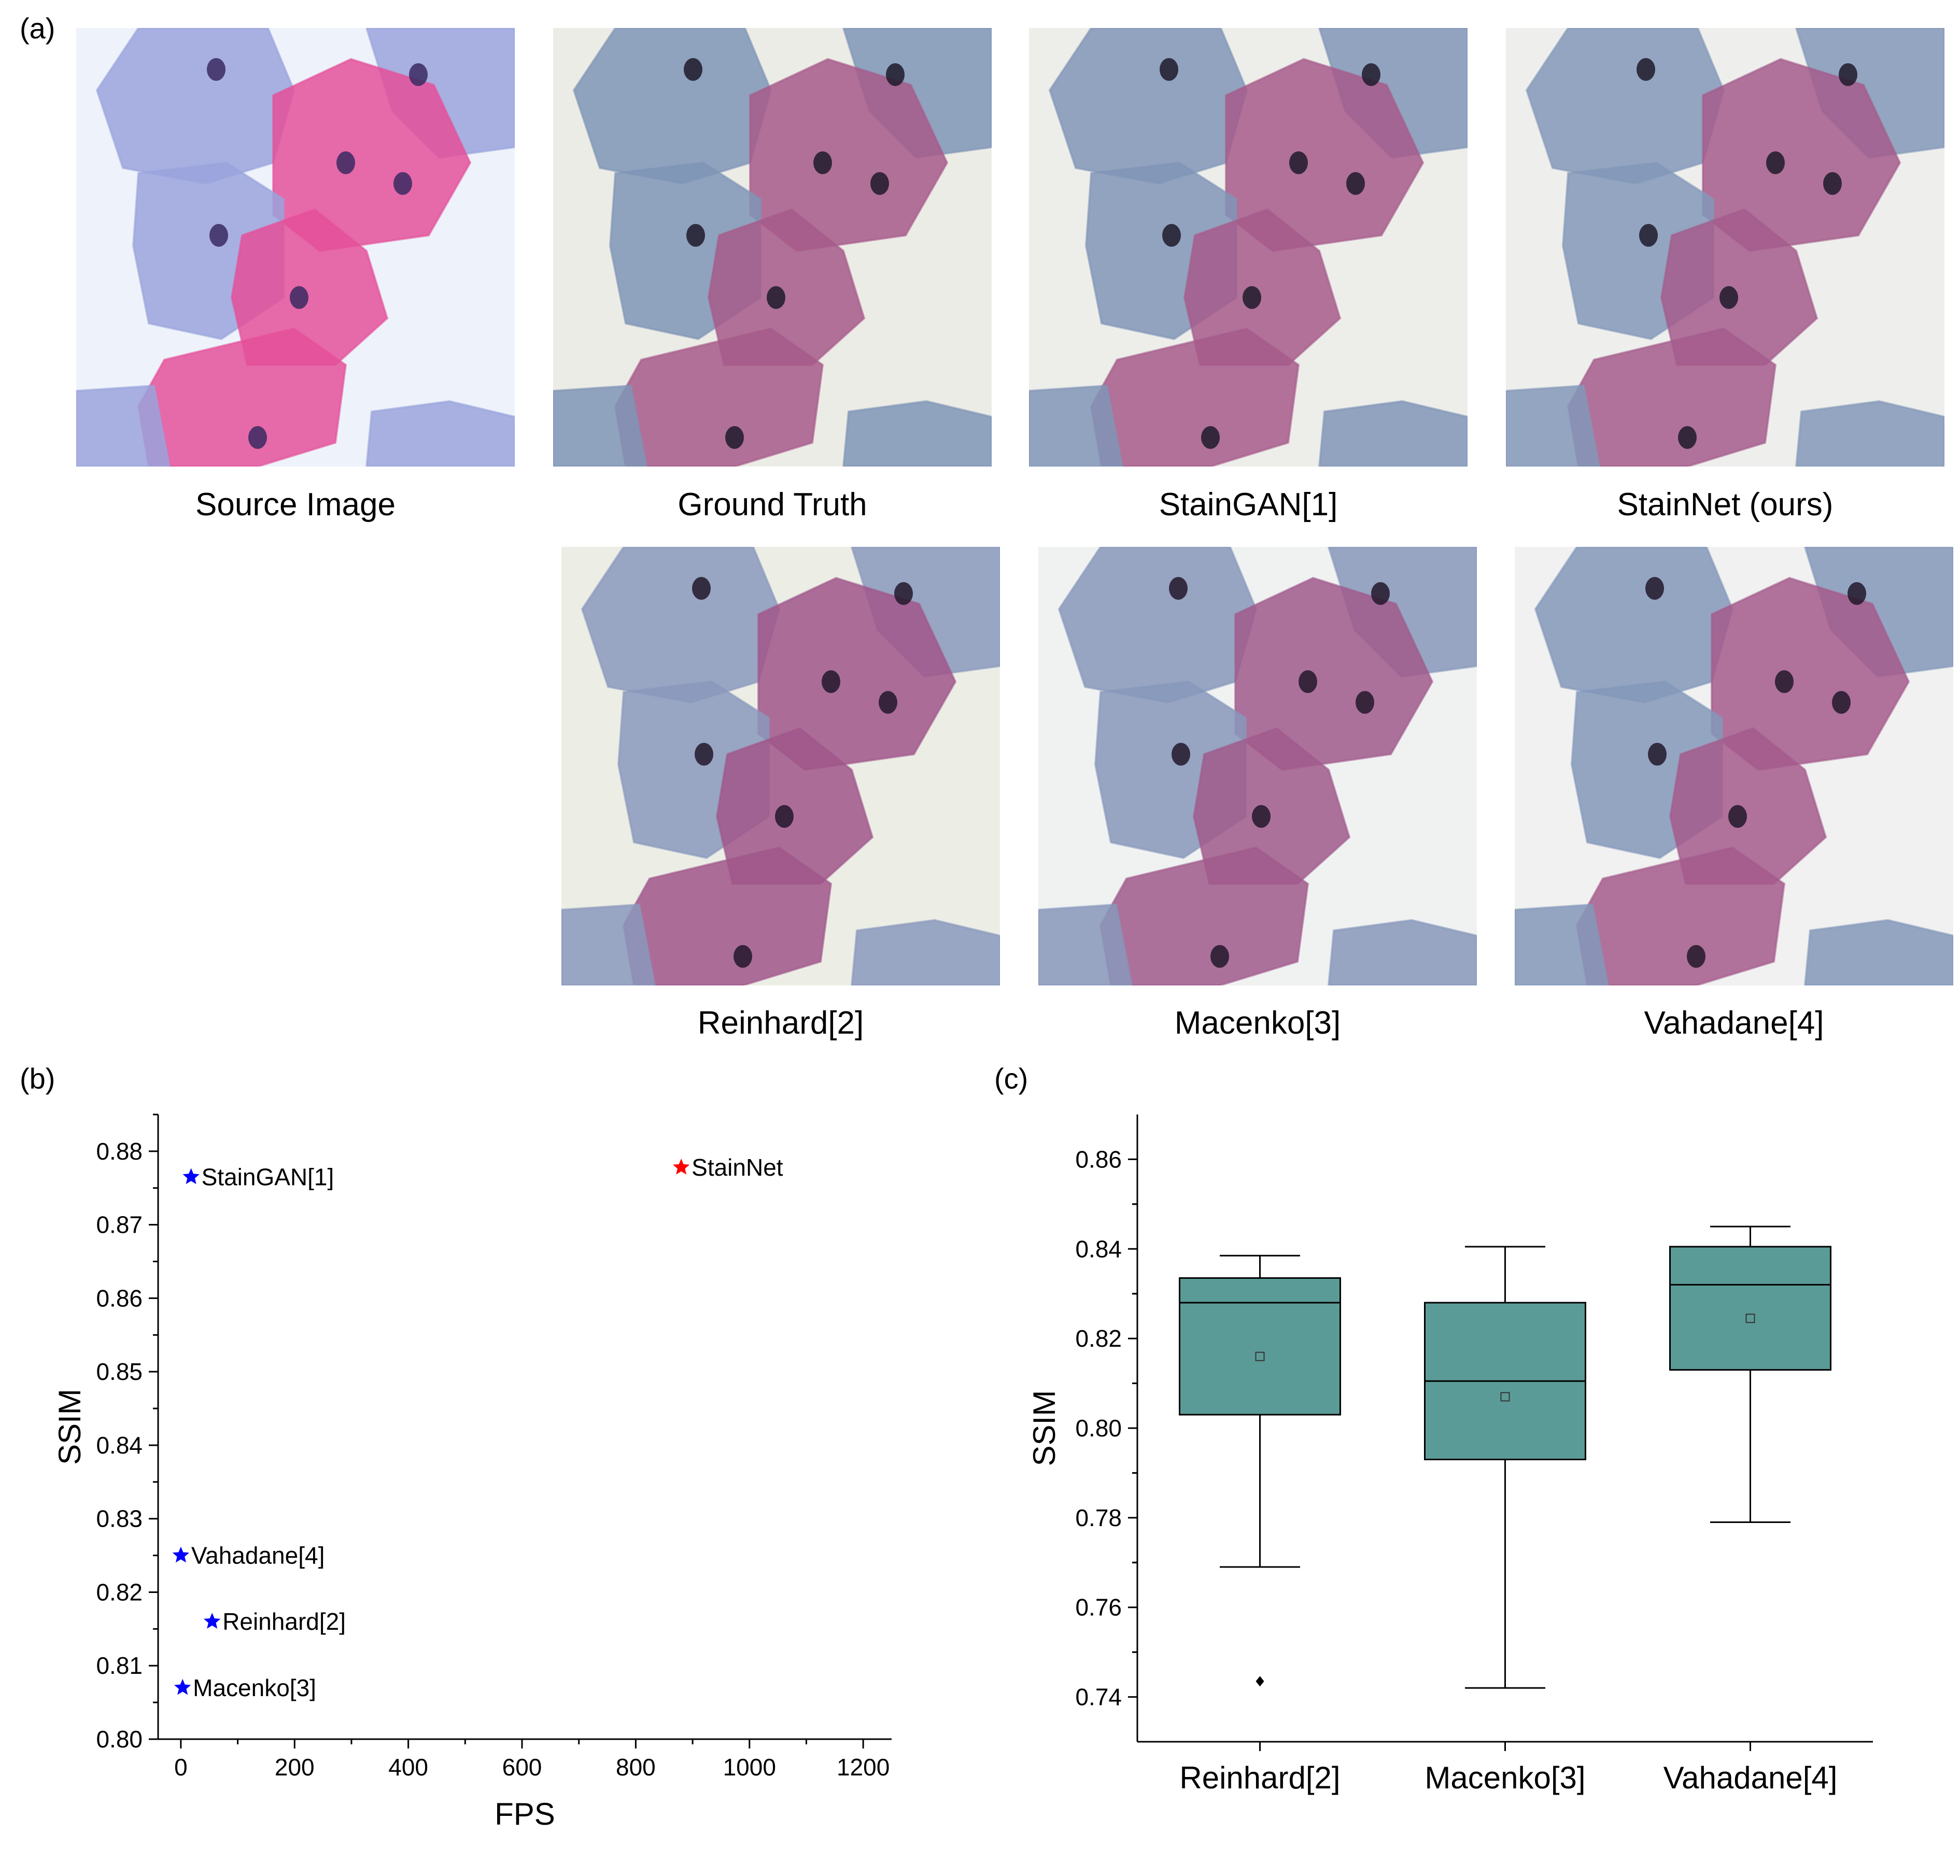  I want to click on y-tick-label: 0.78, so click(1098, 1518).